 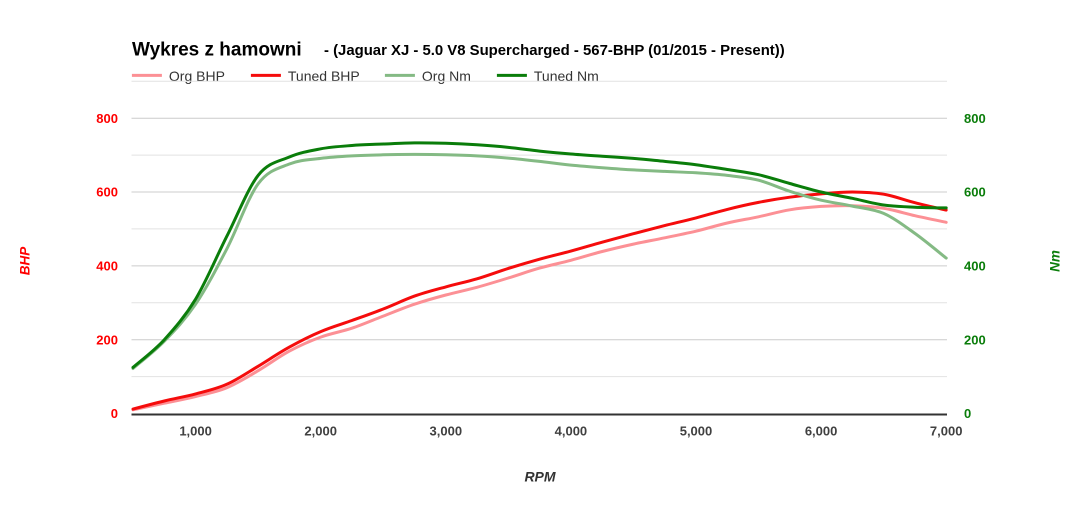 I want to click on svg-text: 6,000, so click(x=821, y=431).